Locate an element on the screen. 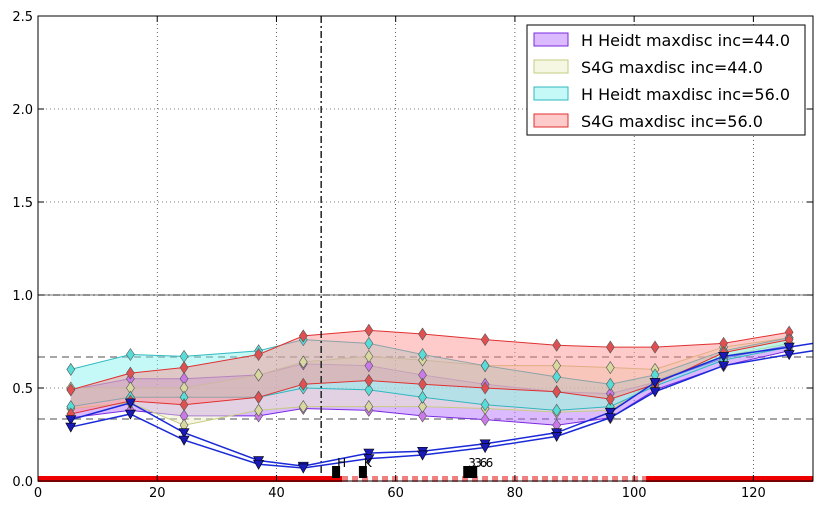 The height and width of the screenshot is (511, 822). x-tick-label-1: 20 is located at coordinates (157, 493).